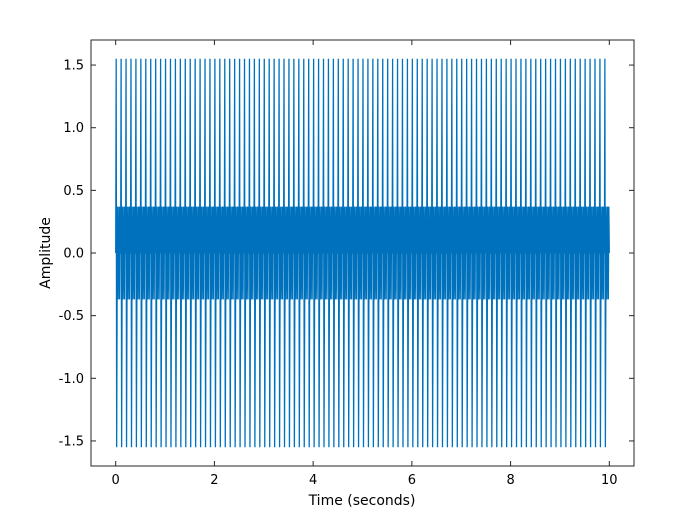 The width and height of the screenshot is (700, 524). Describe the element at coordinates (609, 480) in the screenshot. I see `x-tick-label: 10` at that location.